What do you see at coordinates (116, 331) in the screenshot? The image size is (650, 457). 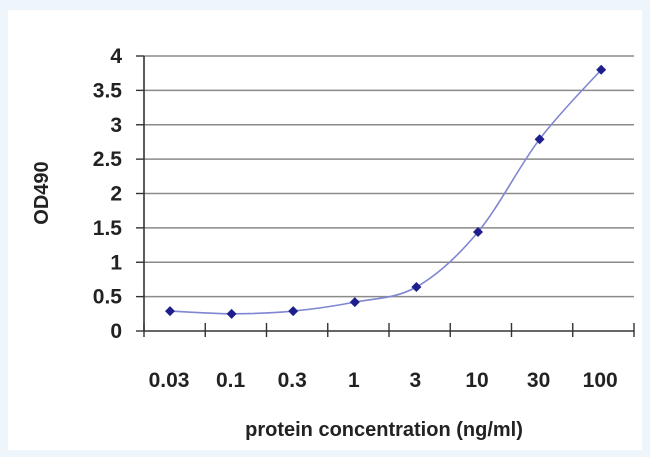 I see `y-tick-label: 0` at bounding box center [116, 331].